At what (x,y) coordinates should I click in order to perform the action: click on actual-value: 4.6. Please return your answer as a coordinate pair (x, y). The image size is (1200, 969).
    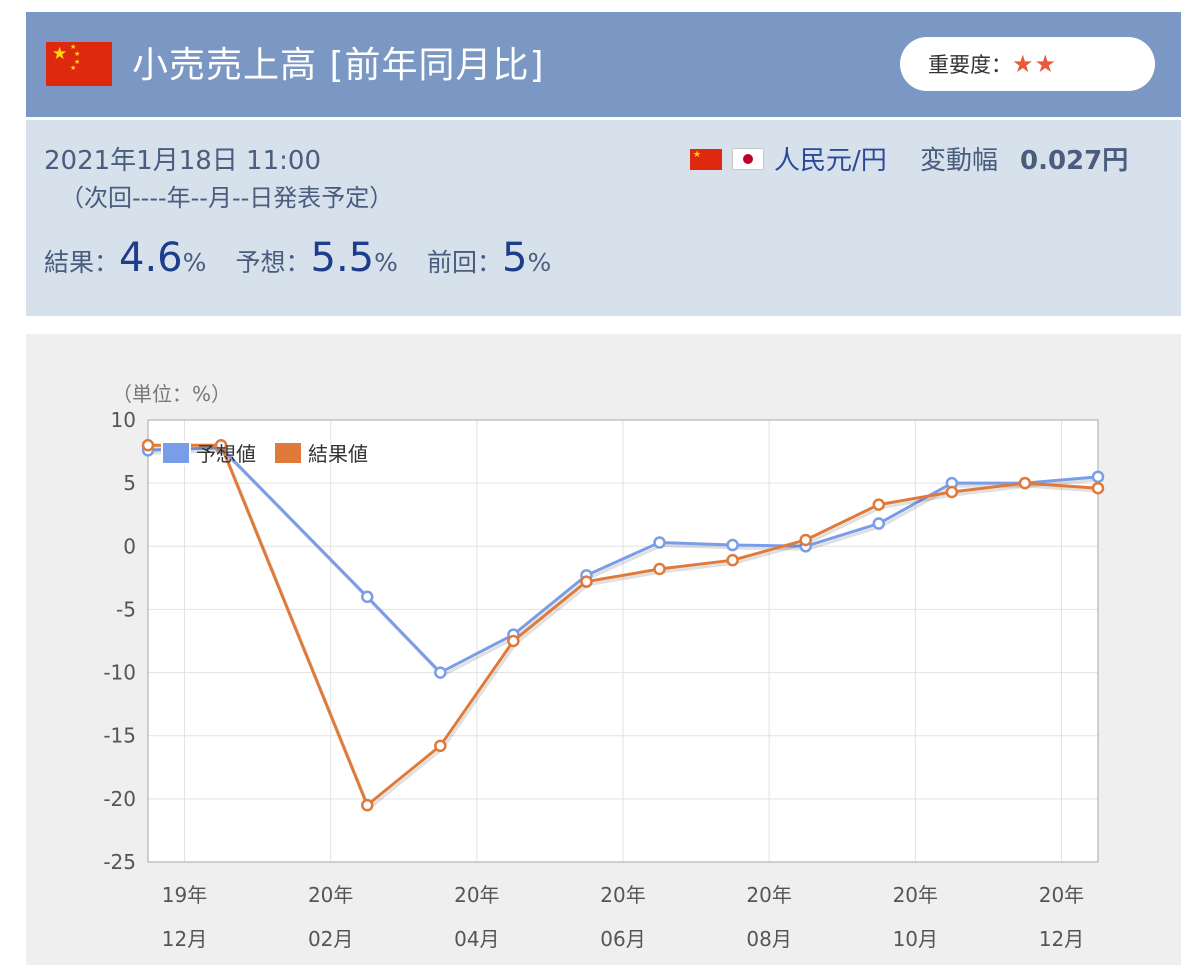
    Looking at the image, I should click on (151, 258).